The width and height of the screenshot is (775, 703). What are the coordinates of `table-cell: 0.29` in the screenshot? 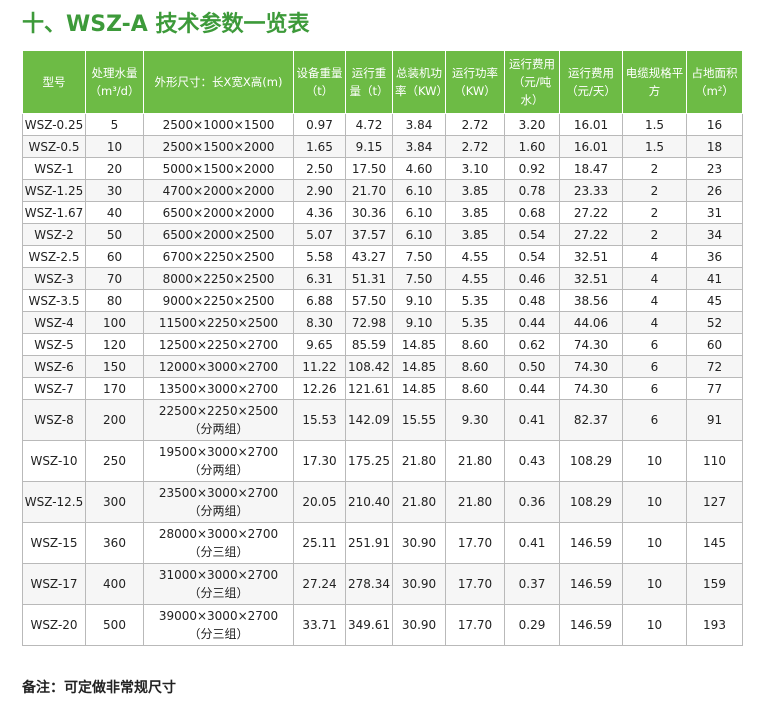 It's located at (532, 625).